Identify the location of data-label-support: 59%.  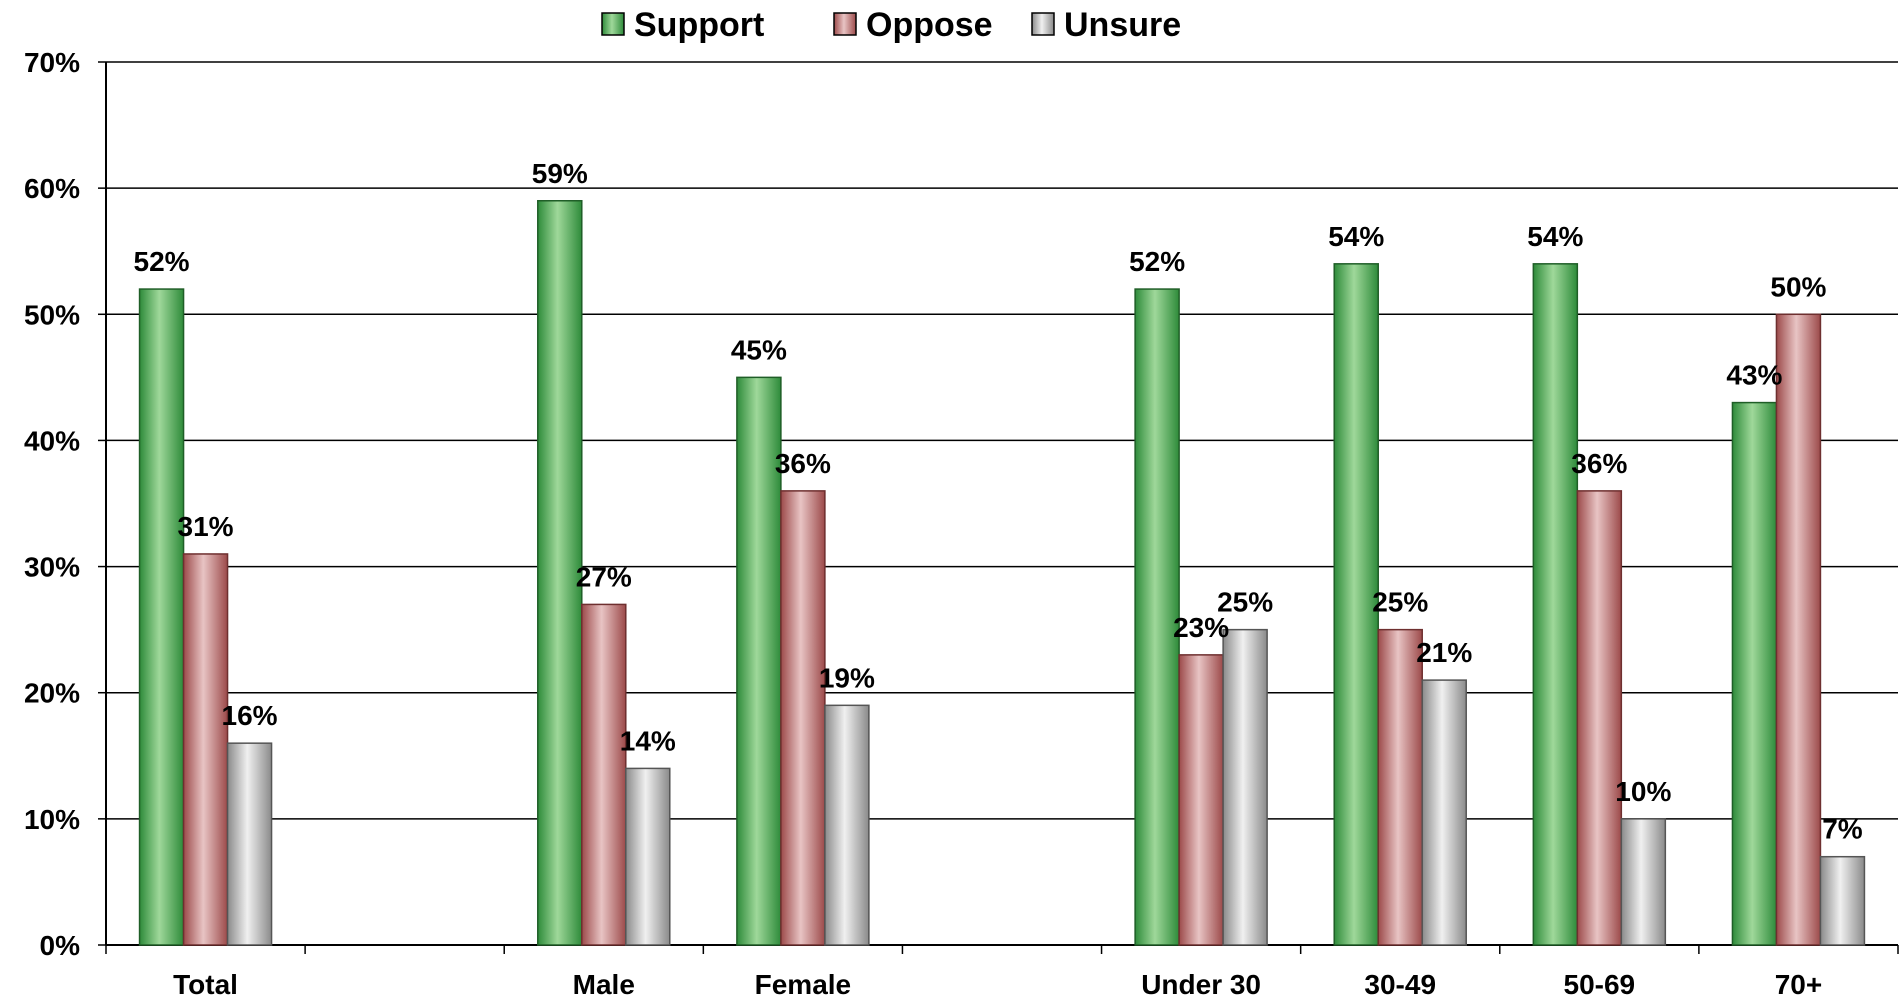
(560, 173).